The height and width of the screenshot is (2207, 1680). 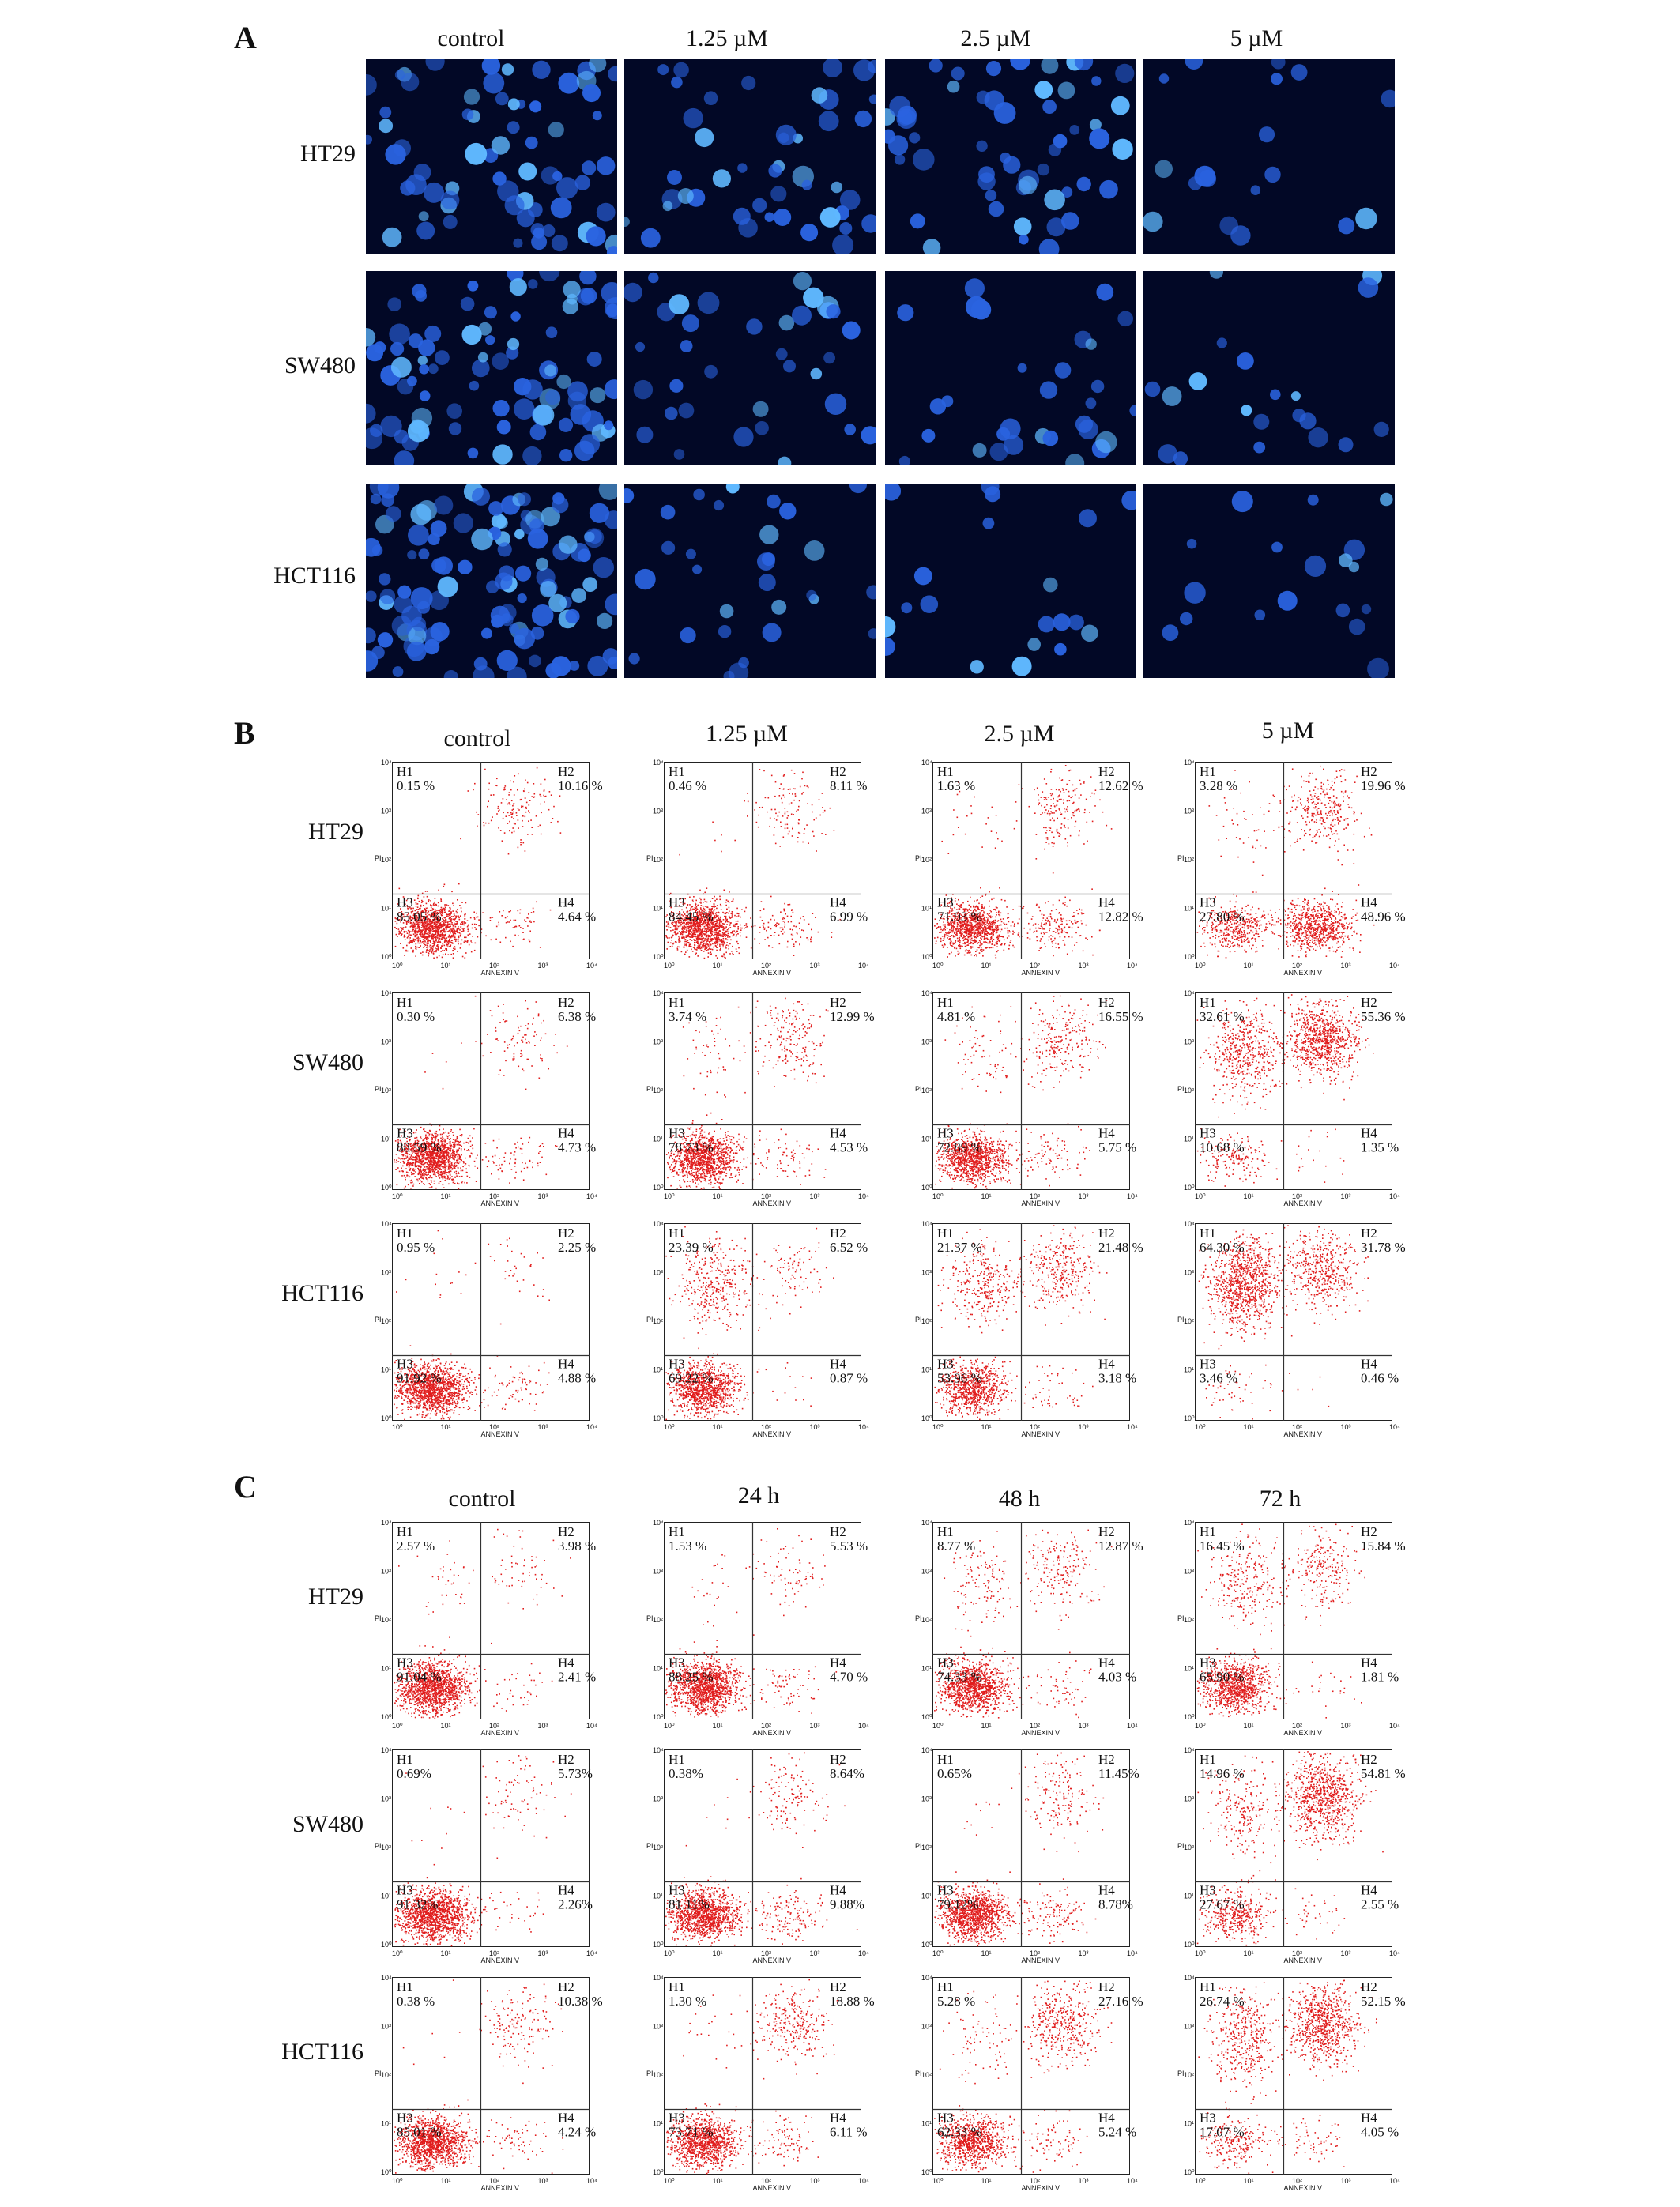 What do you see at coordinates (1117, 1677) in the screenshot?
I see `quadrant-percent-h4: 4.03 %` at bounding box center [1117, 1677].